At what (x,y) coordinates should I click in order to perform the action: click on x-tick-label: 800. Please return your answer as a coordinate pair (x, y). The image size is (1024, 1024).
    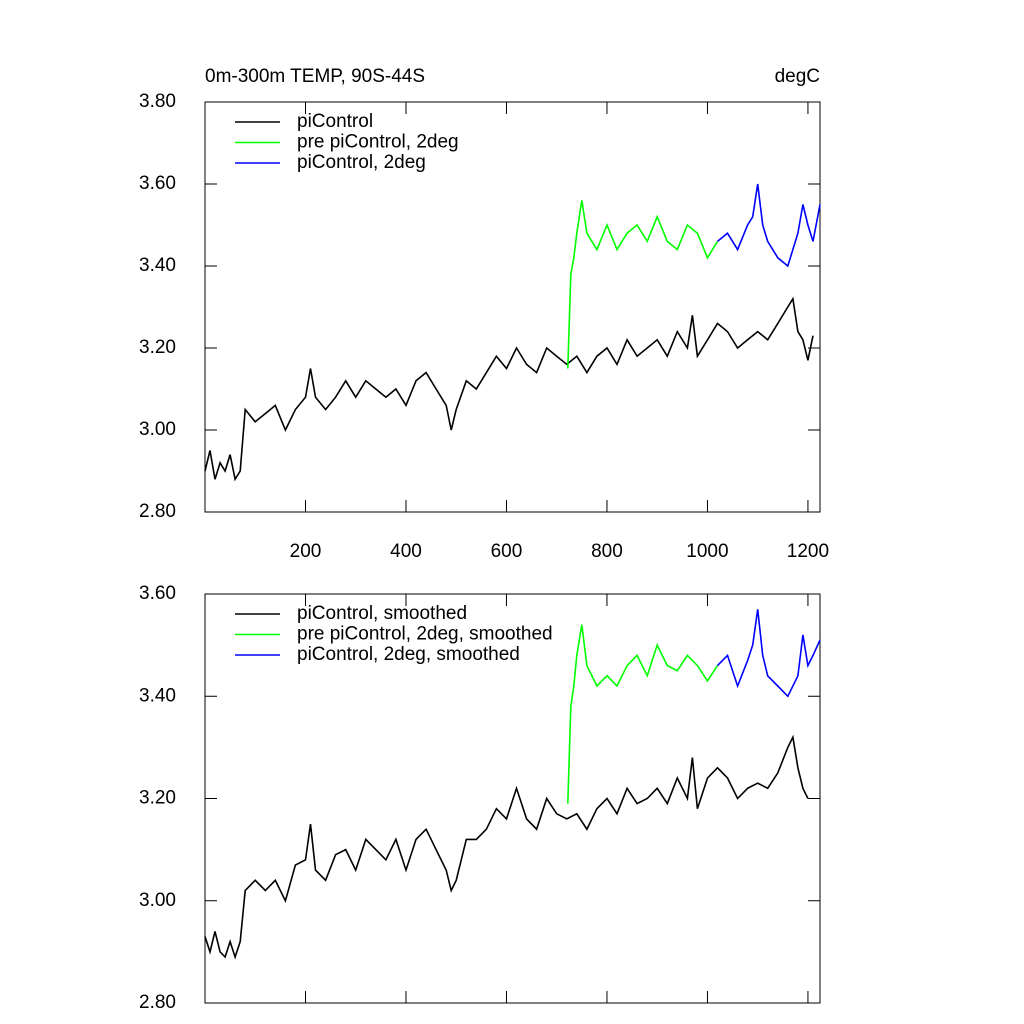
    Looking at the image, I should click on (607, 551).